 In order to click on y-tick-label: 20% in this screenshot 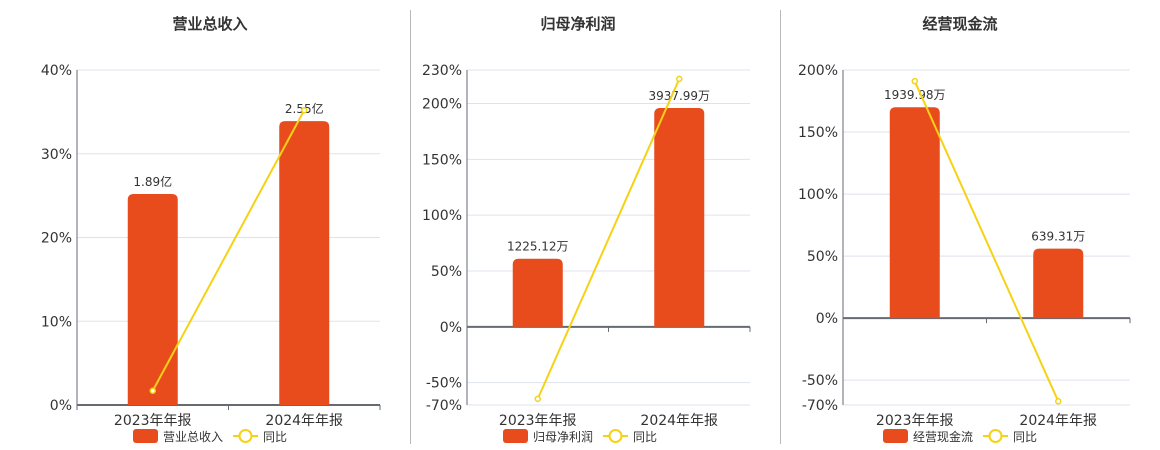, I will do `click(56, 239)`.